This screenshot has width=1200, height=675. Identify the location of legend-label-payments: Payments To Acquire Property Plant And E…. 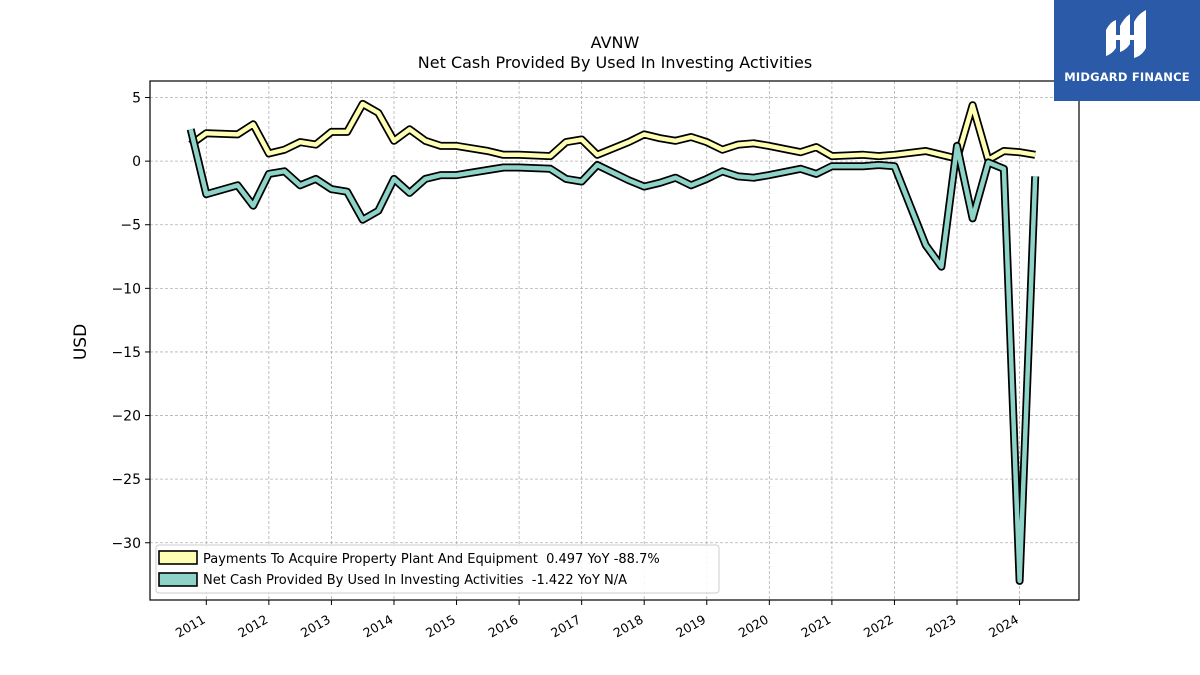
(431, 559).